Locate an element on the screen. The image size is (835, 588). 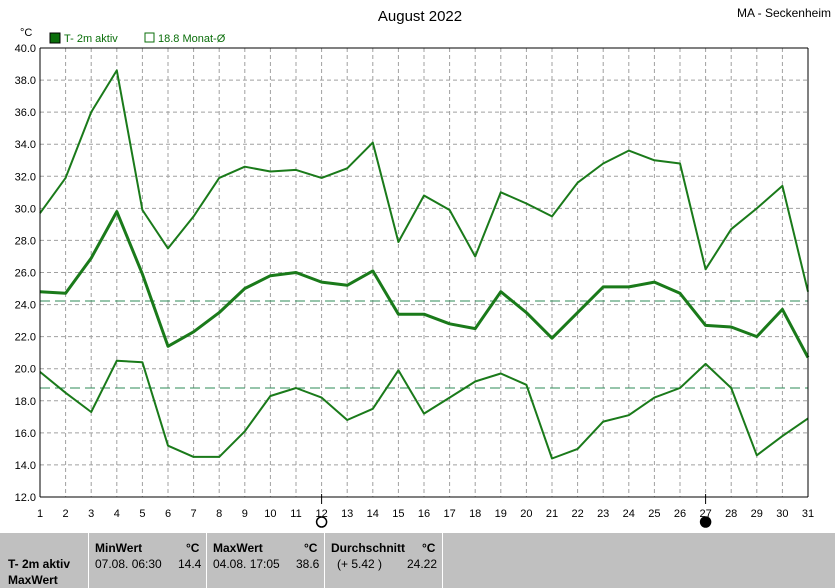
x-tick-label: 6 is located at coordinates (168, 514).